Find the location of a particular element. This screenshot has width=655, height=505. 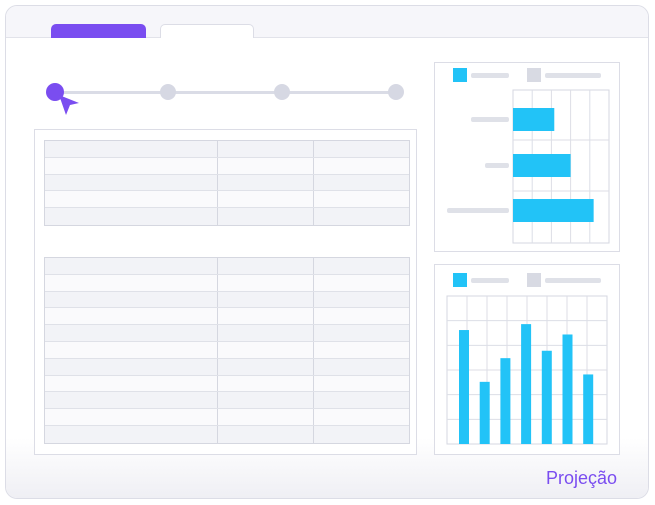

vertical-bar-chart-panel is located at coordinates (527, 359).